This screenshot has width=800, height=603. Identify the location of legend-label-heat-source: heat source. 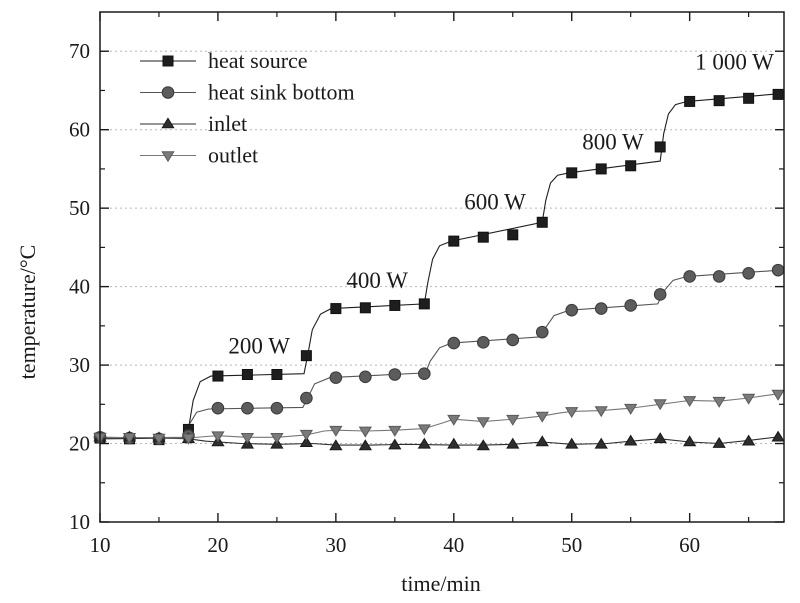
(258, 60).